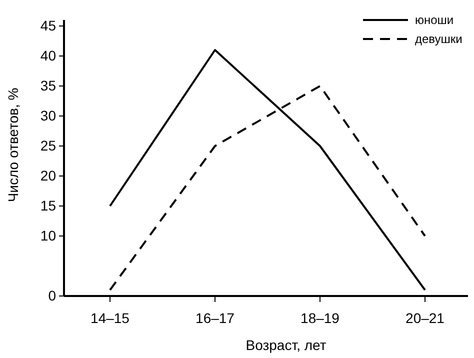 The width and height of the screenshot is (474, 358). What do you see at coordinates (438, 39) in the screenshot?
I see `legend-label: девушки` at bounding box center [438, 39].